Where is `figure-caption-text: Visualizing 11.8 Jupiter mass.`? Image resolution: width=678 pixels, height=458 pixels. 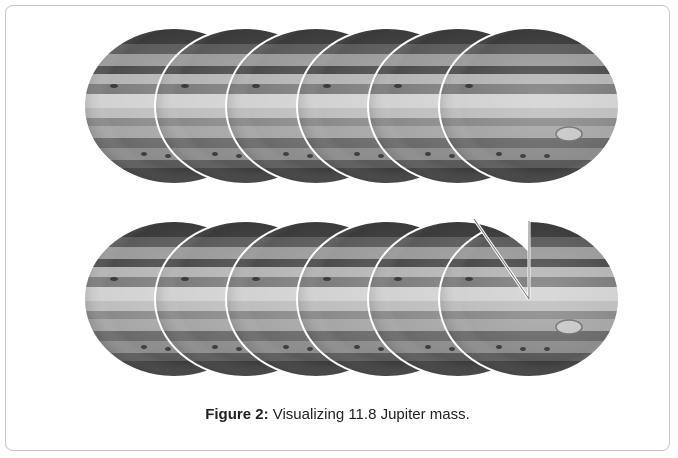
figure-caption-text: Visualizing 11.8 Jupiter mass. is located at coordinates (369, 414).